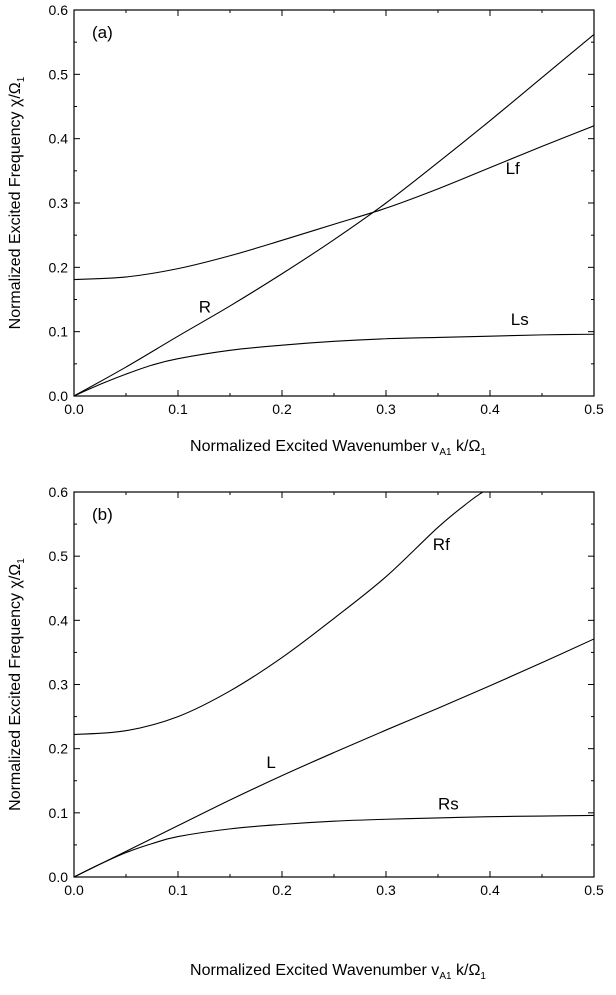  Describe the element at coordinates (513, 168) in the screenshot. I see `series-label-Lf: Lf` at that location.